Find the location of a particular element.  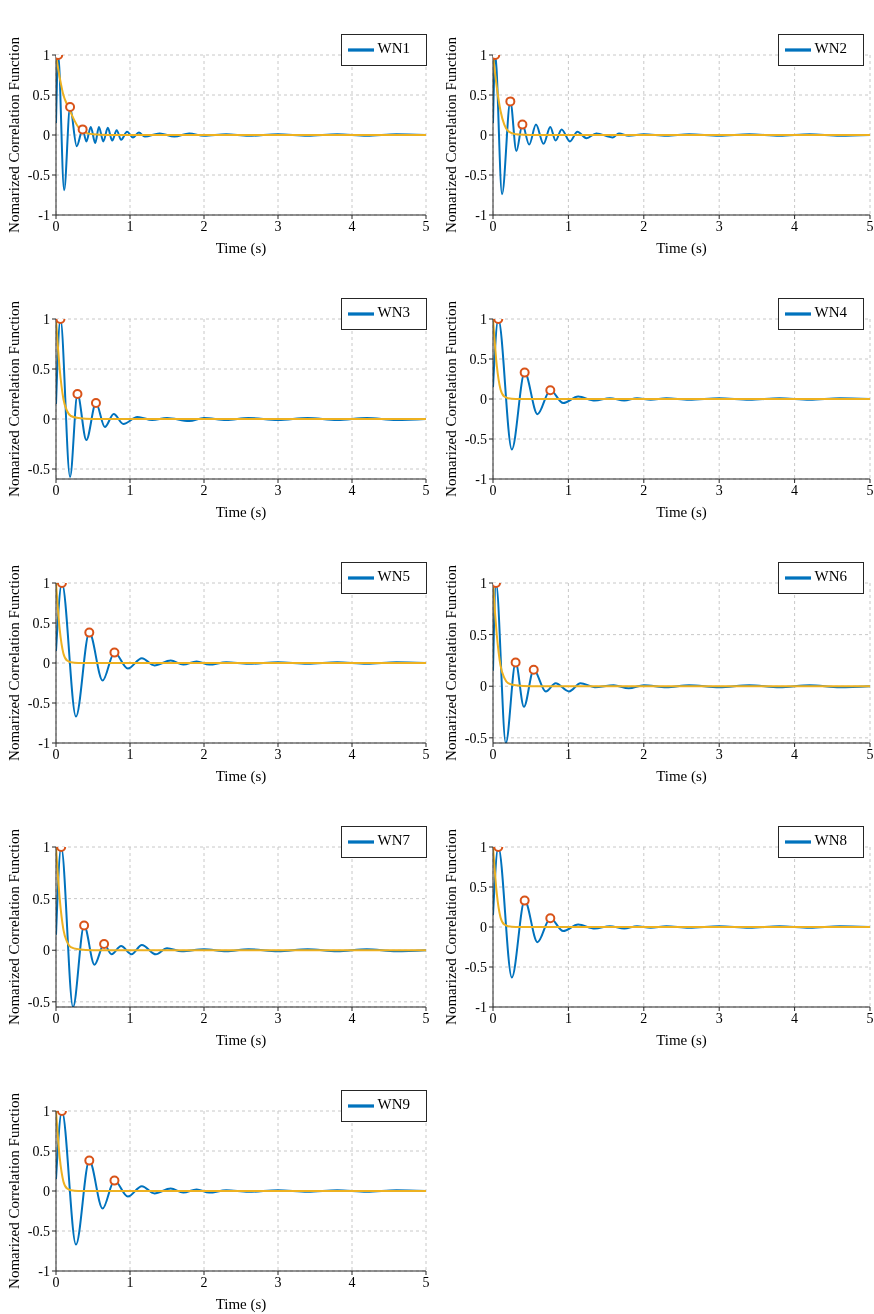

legend-label: WN3 is located at coordinates (393, 312).